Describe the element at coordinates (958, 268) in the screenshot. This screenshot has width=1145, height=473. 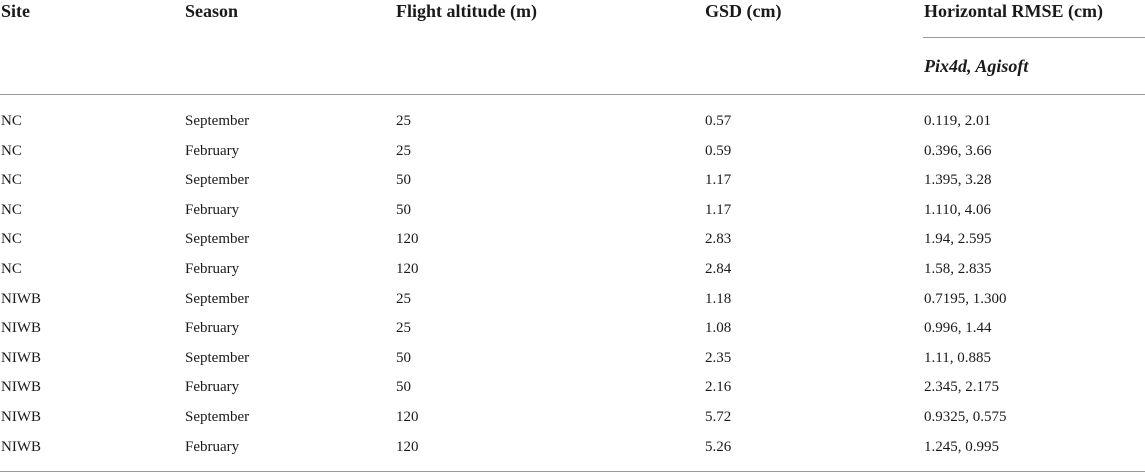
I see `cell-horizontal-rmse: 1.58, 2.835` at that location.